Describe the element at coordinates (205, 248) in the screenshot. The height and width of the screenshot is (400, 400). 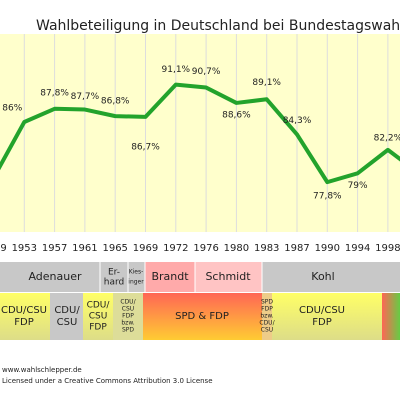
I see `x-tick-label: 1976` at that location.